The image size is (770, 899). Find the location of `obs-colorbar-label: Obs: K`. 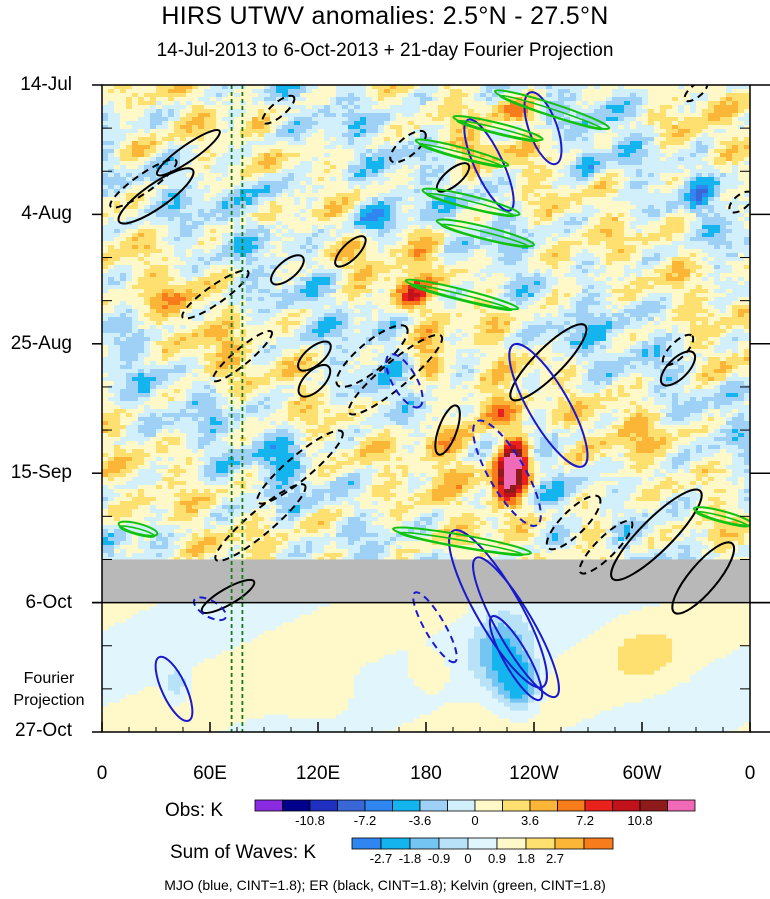

obs-colorbar-label: Obs: K is located at coordinates (194, 810).